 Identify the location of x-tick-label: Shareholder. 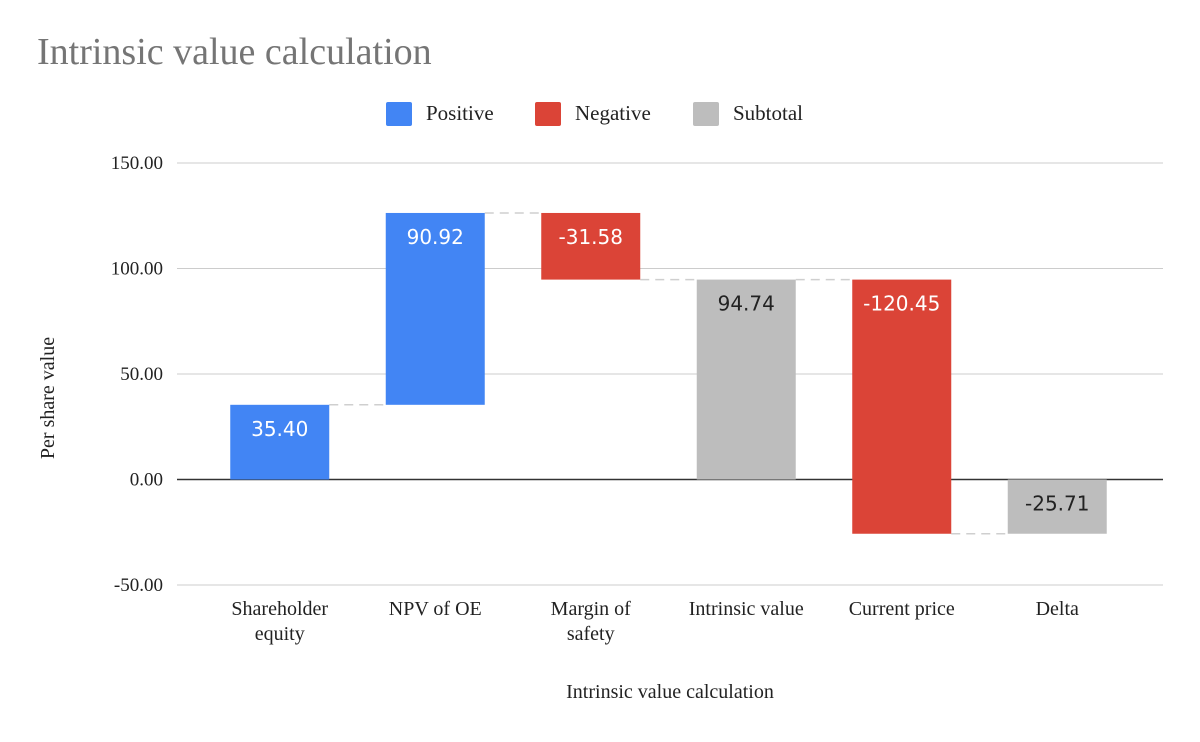
(279, 609).